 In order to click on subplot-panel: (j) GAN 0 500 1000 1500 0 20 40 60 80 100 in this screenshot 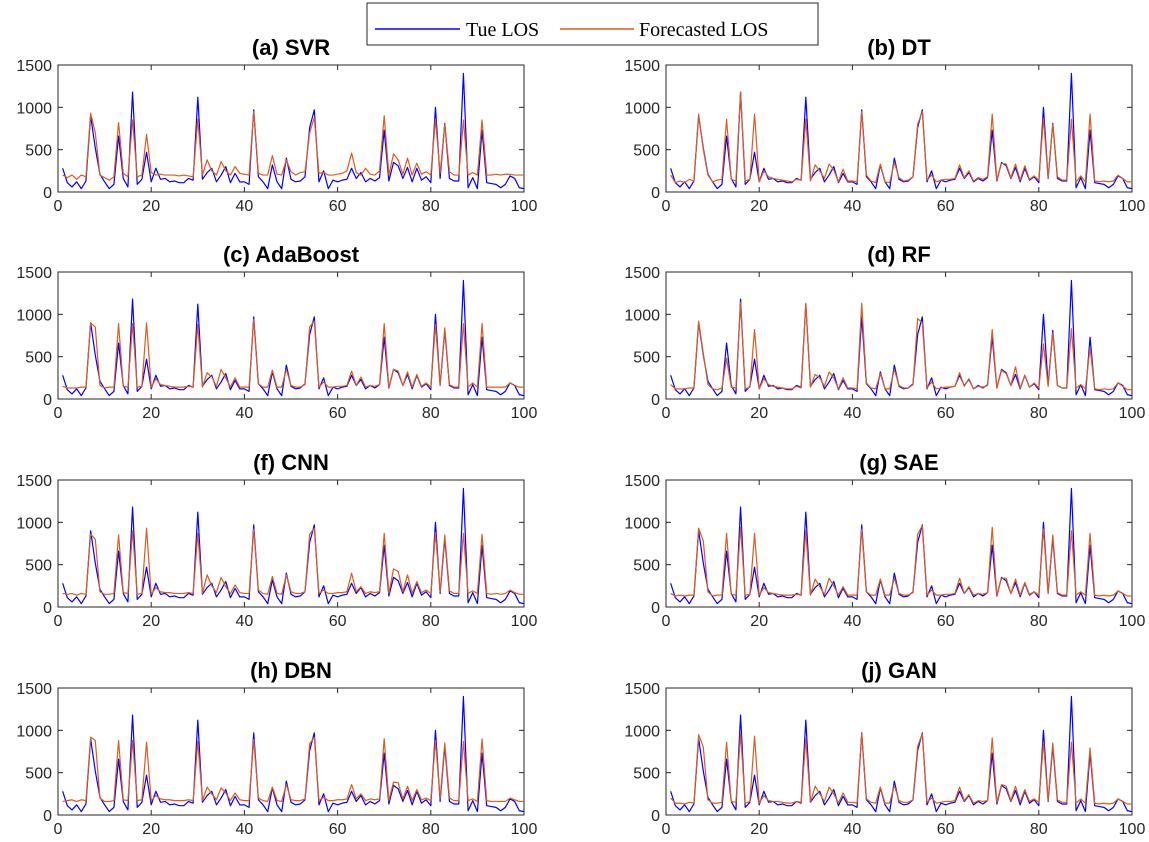, I will do `click(884, 748)`.